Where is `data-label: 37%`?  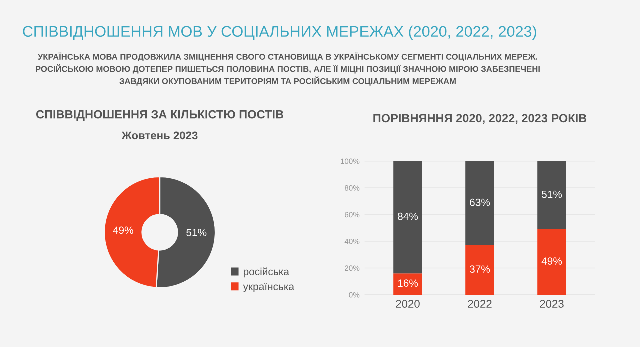 data-label: 37% is located at coordinates (480, 270).